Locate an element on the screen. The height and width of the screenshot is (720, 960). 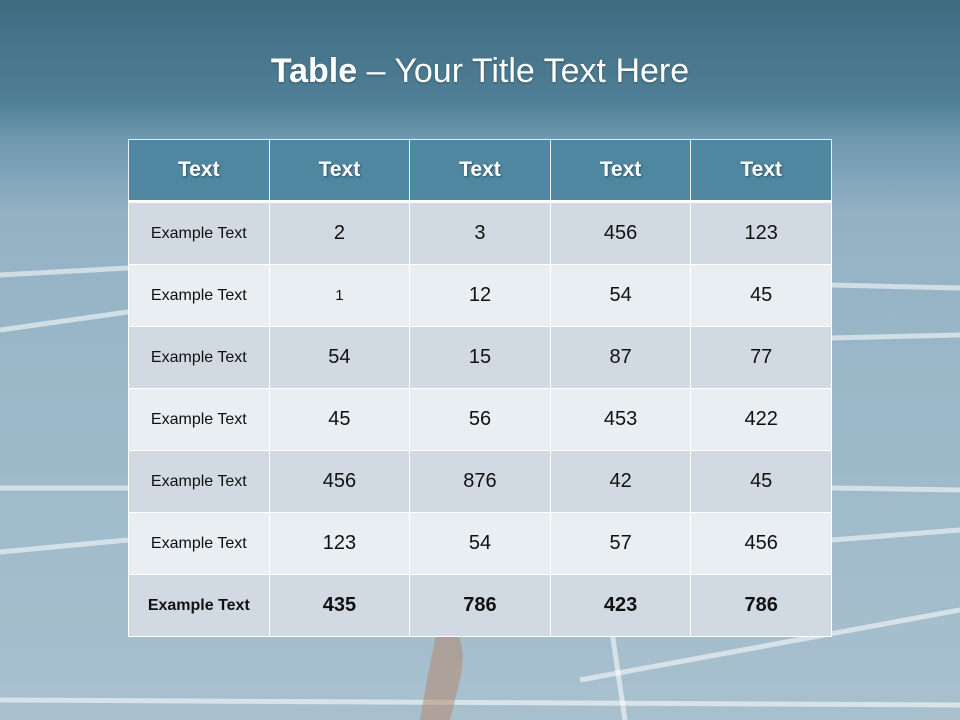
table-cell: 453 is located at coordinates (620, 419).